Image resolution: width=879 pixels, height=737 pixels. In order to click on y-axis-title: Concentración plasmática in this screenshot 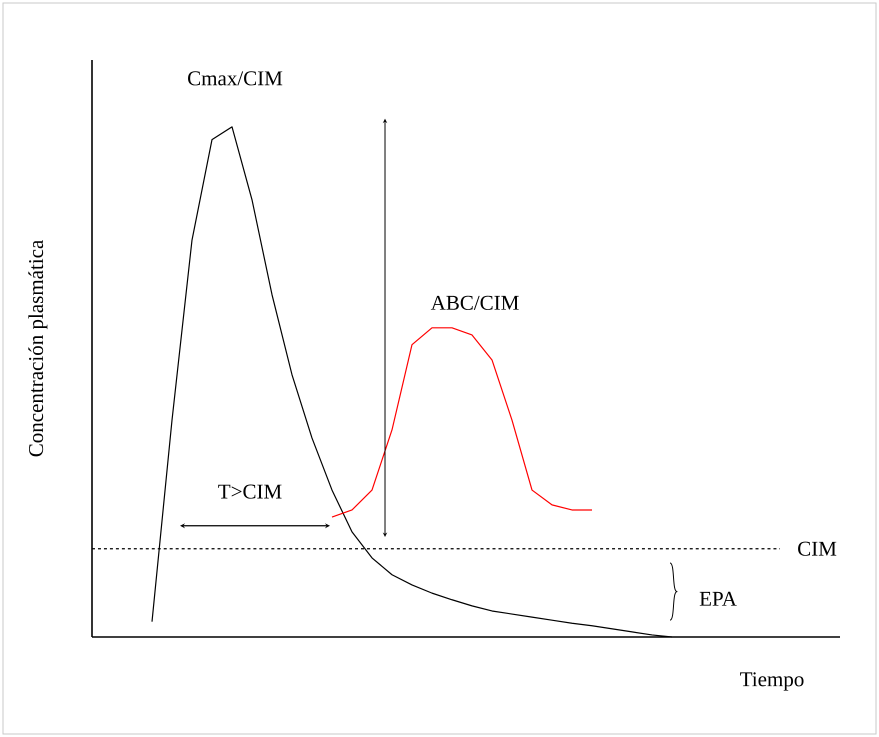, I will do `click(38, 348)`.